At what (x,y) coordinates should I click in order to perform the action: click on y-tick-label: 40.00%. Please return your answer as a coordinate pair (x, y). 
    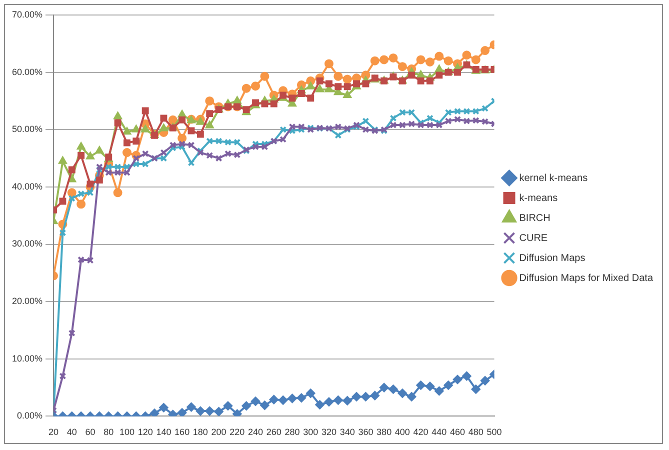
    Looking at the image, I should click on (27, 186).